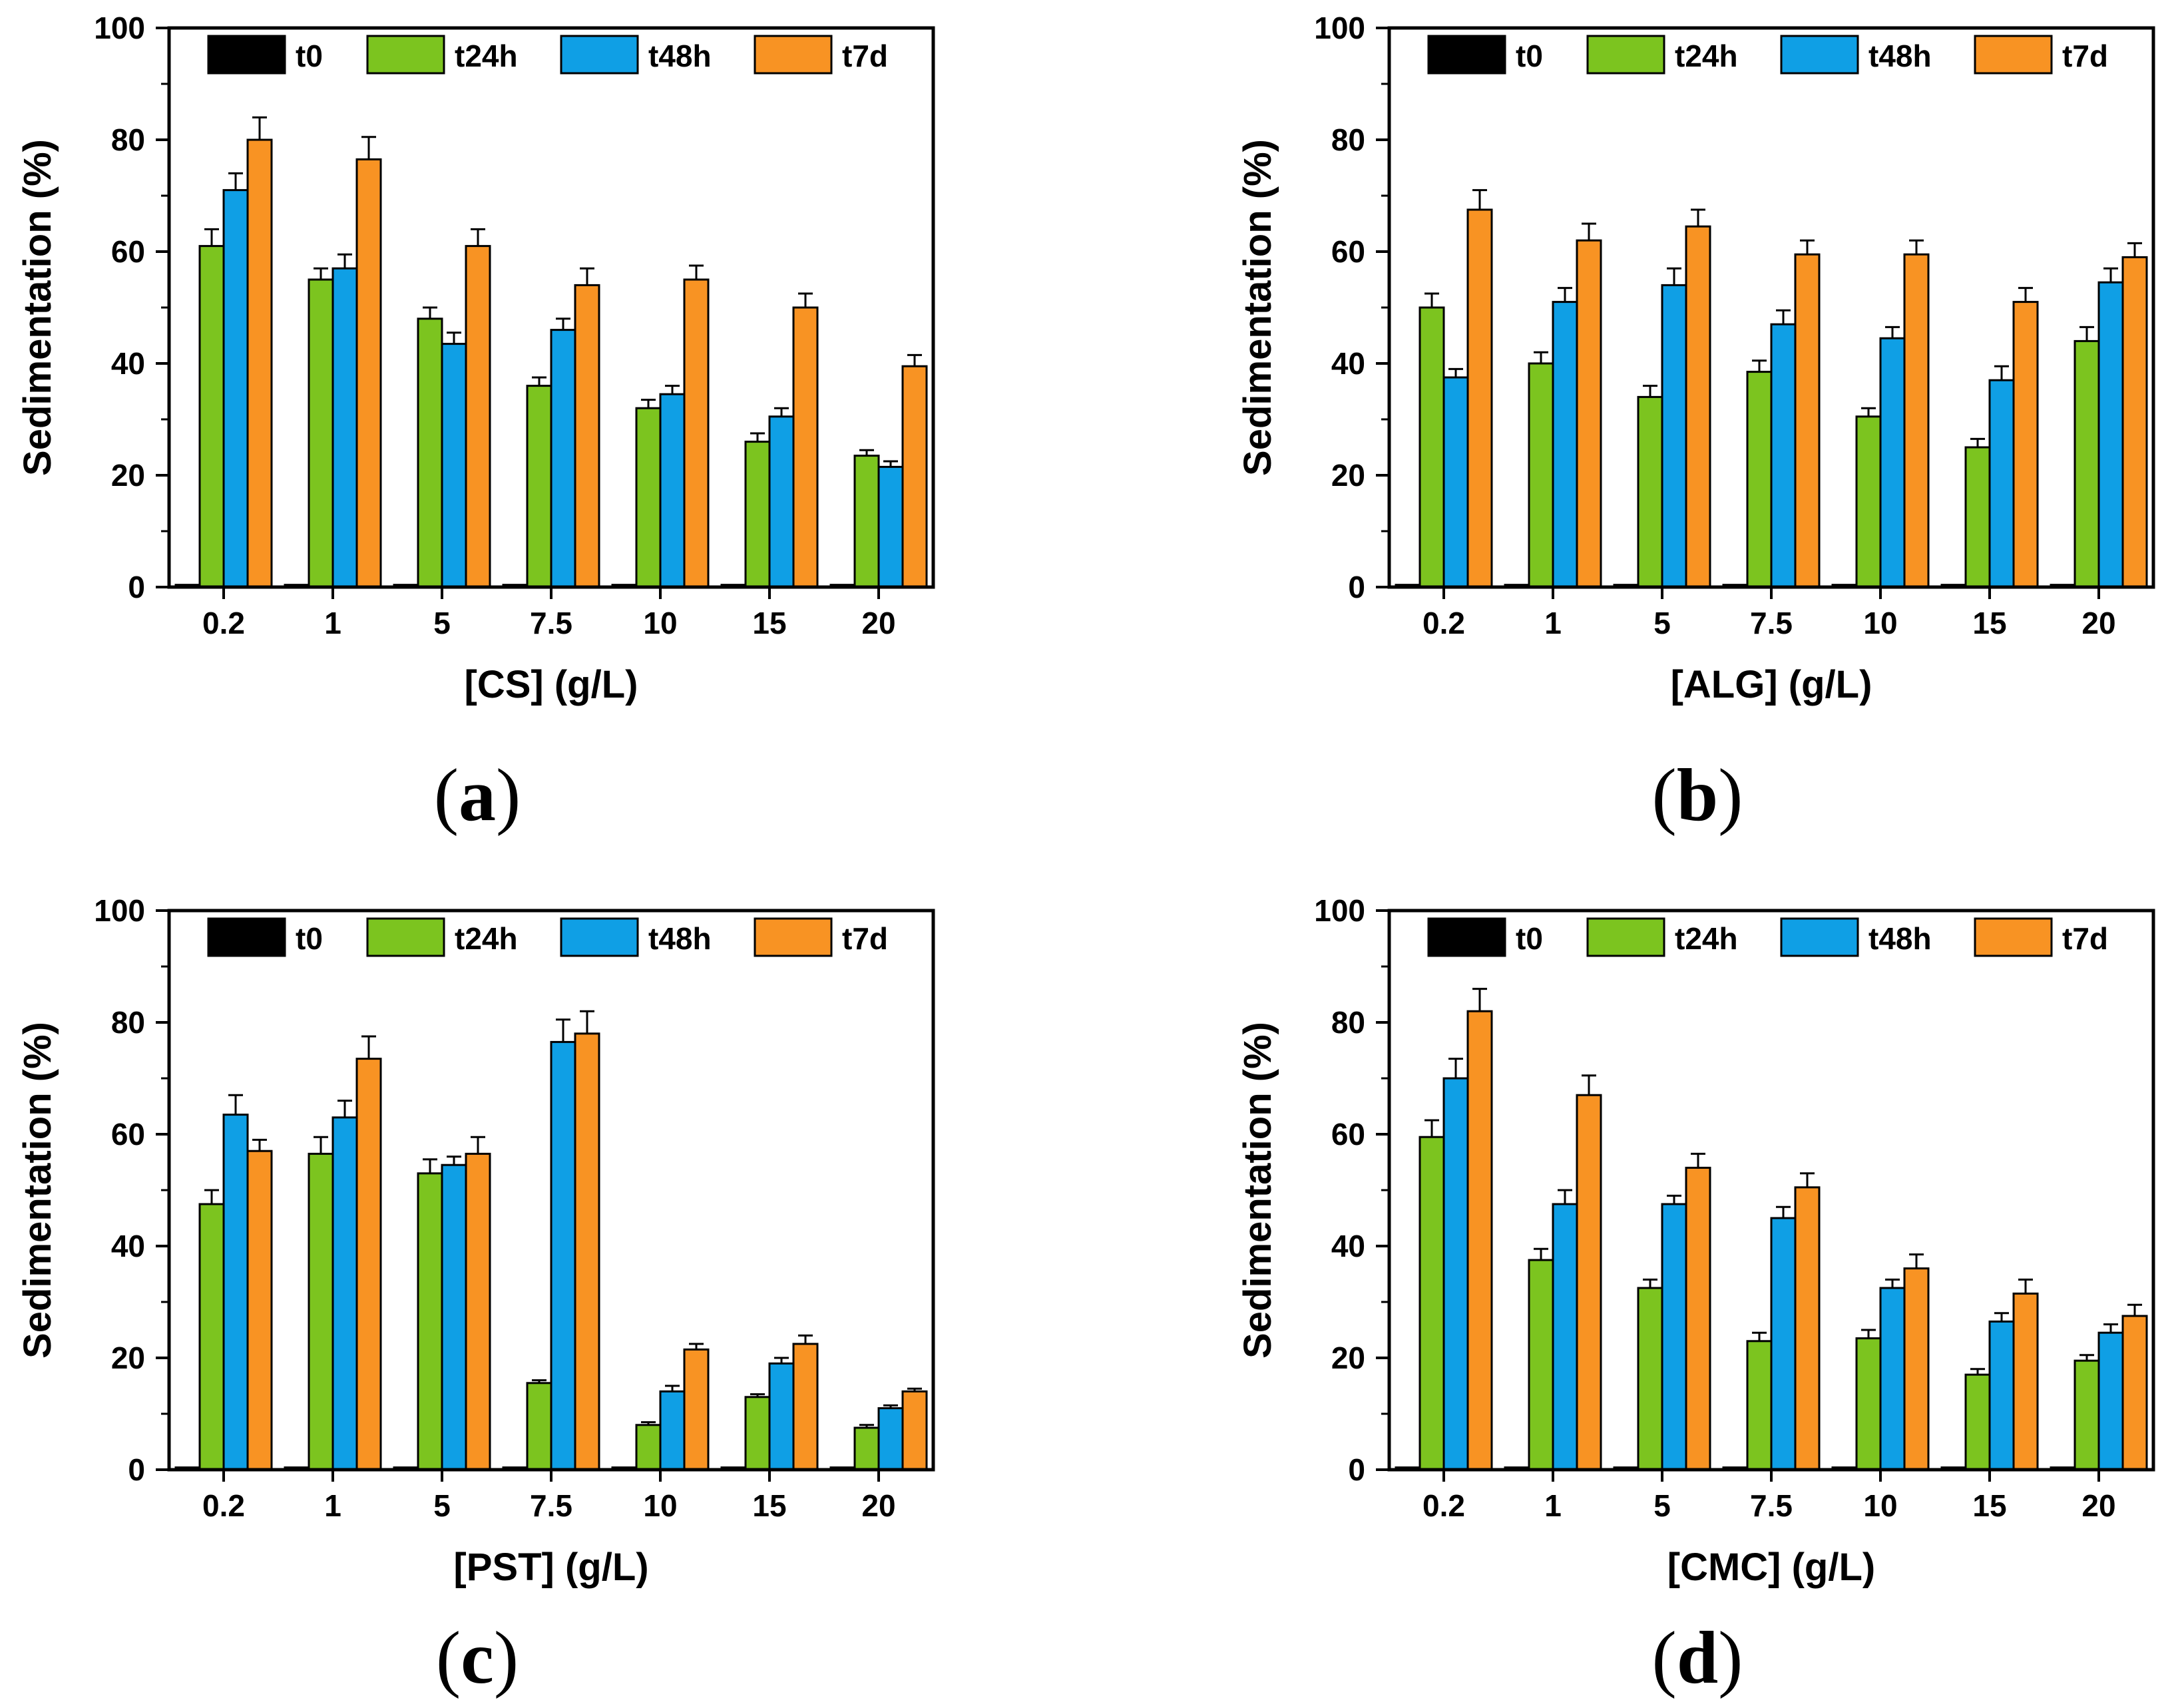 This screenshot has height=1702, width=2184. Describe the element at coordinates (1767, 55) in the screenshot. I see `legend-b: t0 t24h t48h t7d` at that location.